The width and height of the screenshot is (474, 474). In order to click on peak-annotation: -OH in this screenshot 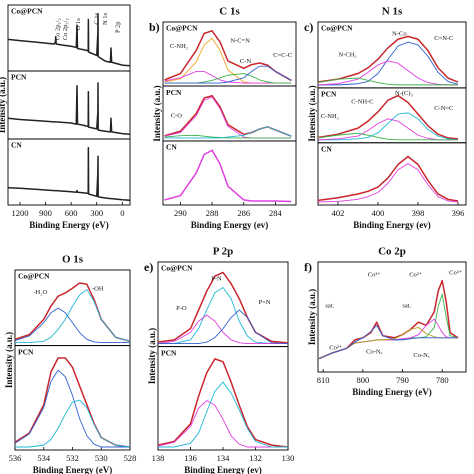, I will do `click(98, 288)`.